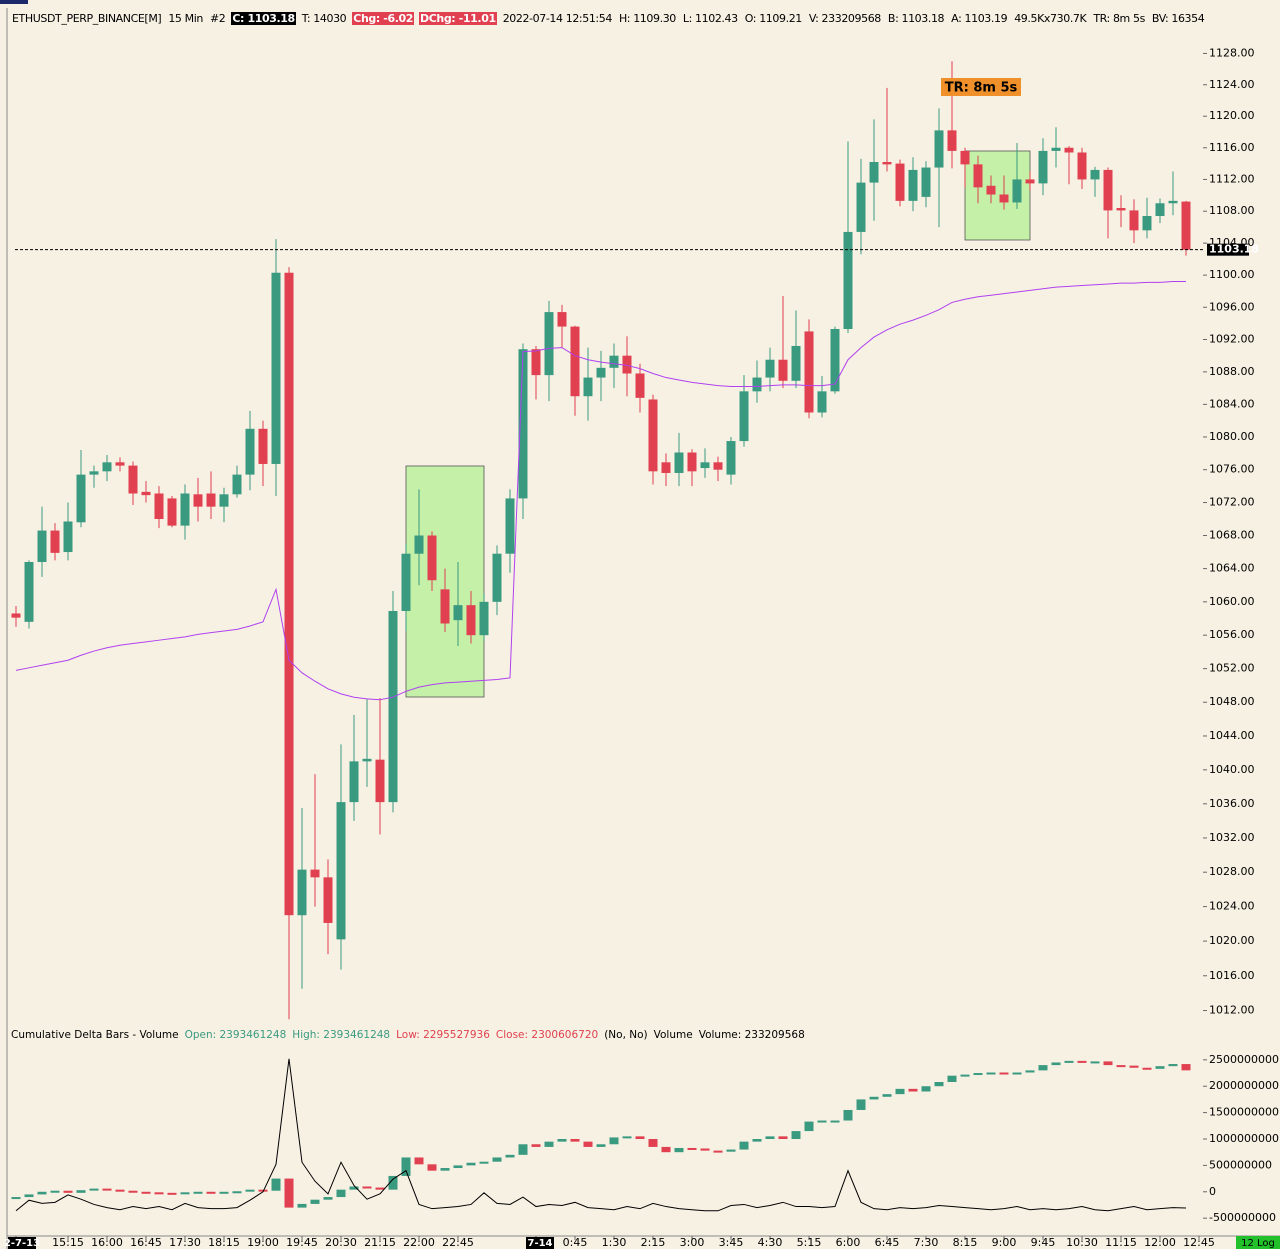  What do you see at coordinates (1232, 469) in the screenshot?
I see `y-tick-label: 1076.00` at bounding box center [1232, 469].